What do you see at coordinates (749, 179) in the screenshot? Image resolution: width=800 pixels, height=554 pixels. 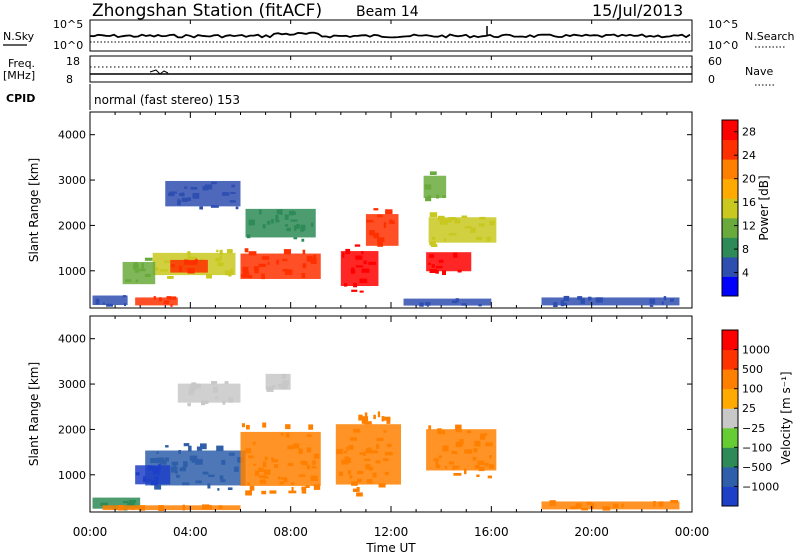 I see `colorbar-tick-label: 20` at bounding box center [749, 179].